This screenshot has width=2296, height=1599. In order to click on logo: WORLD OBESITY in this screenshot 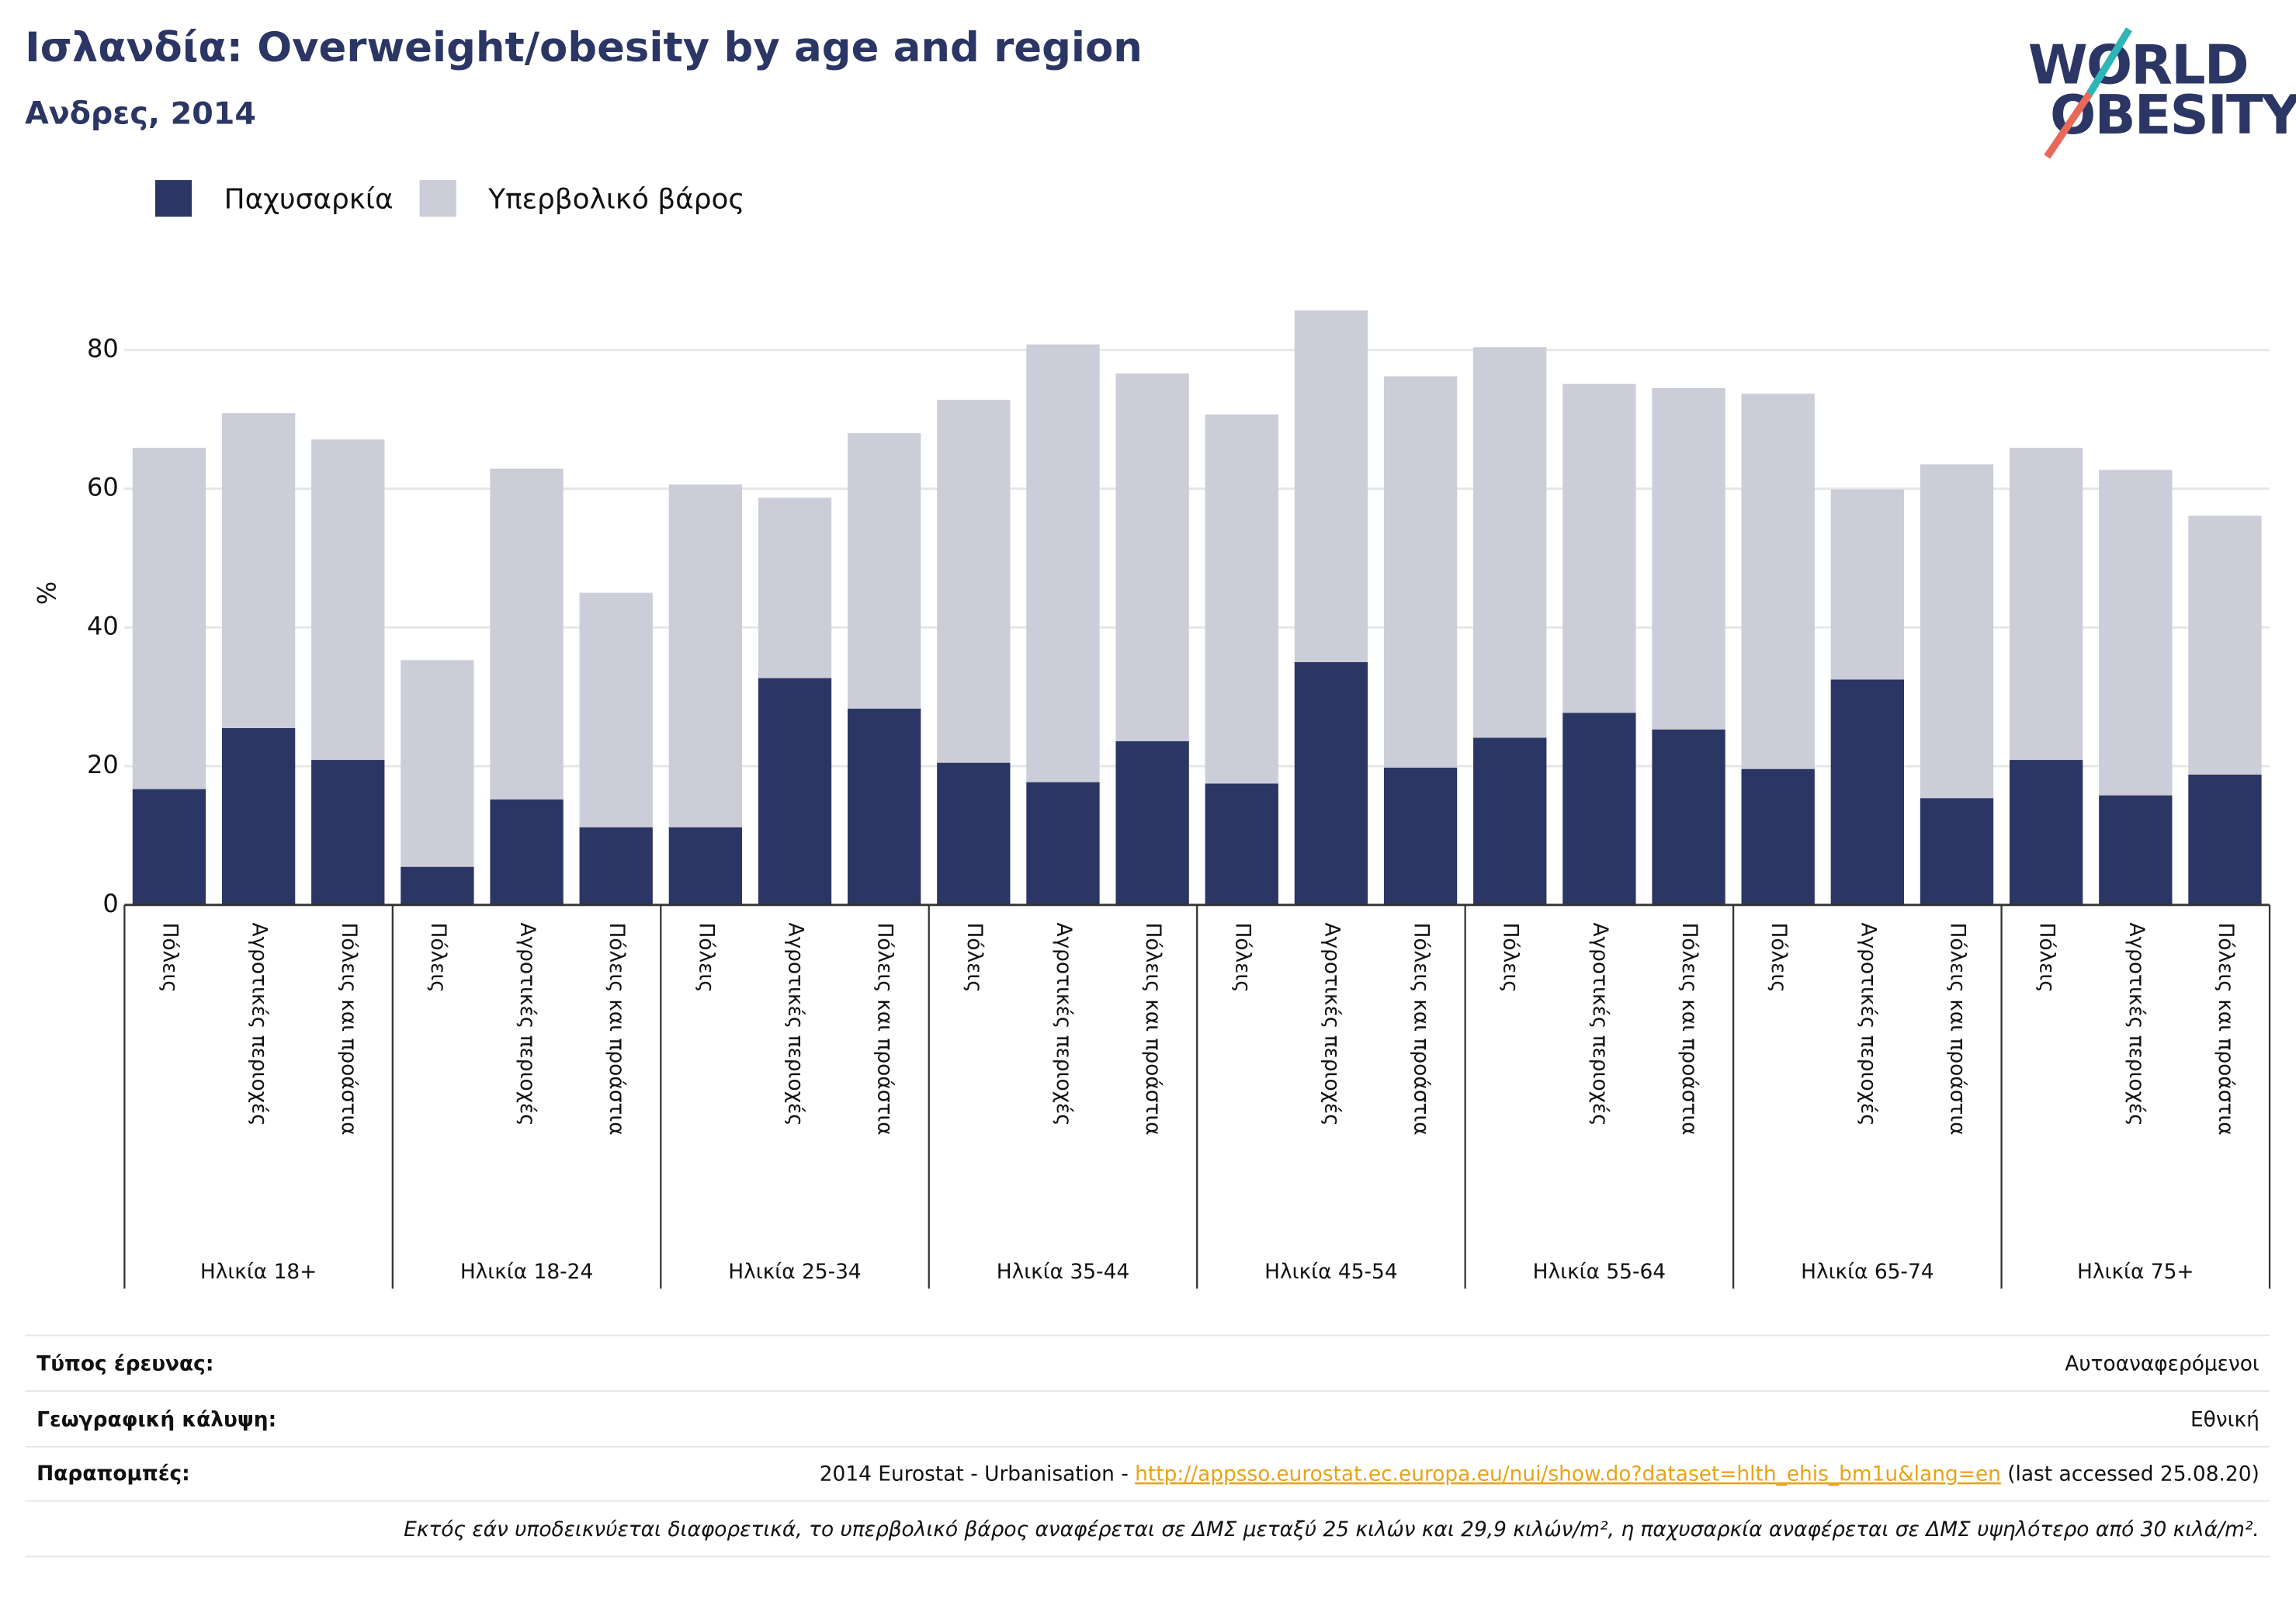, I will do `click(2162, 93)`.